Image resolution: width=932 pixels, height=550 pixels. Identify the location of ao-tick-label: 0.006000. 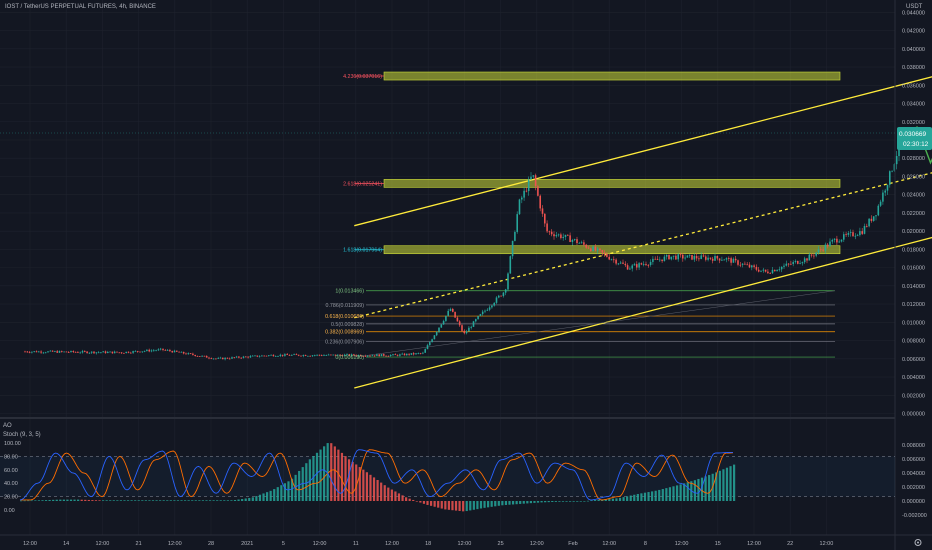
(913, 460).